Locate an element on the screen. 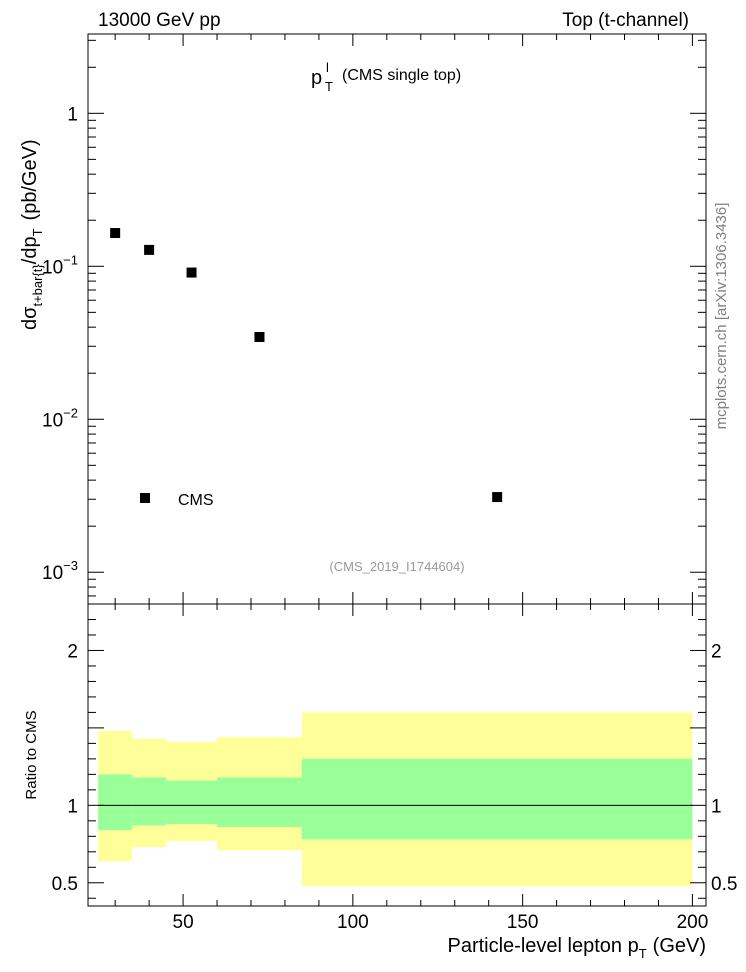  x-axis-label: Particle-level lepton pT (GeV) is located at coordinates (576, 948).